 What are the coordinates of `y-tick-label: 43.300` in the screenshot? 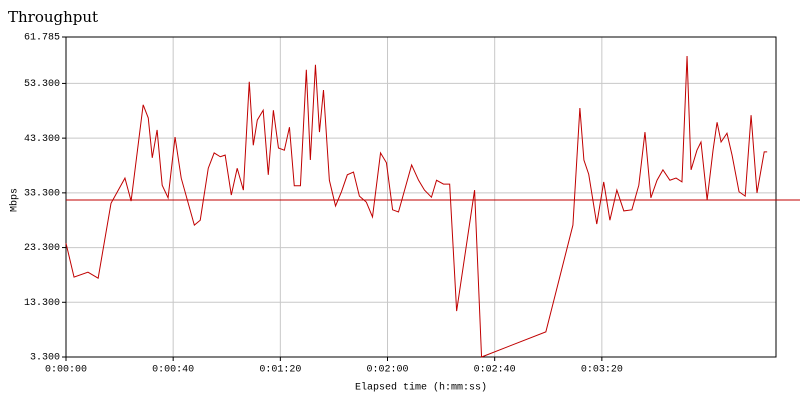 It's located at (42, 139).